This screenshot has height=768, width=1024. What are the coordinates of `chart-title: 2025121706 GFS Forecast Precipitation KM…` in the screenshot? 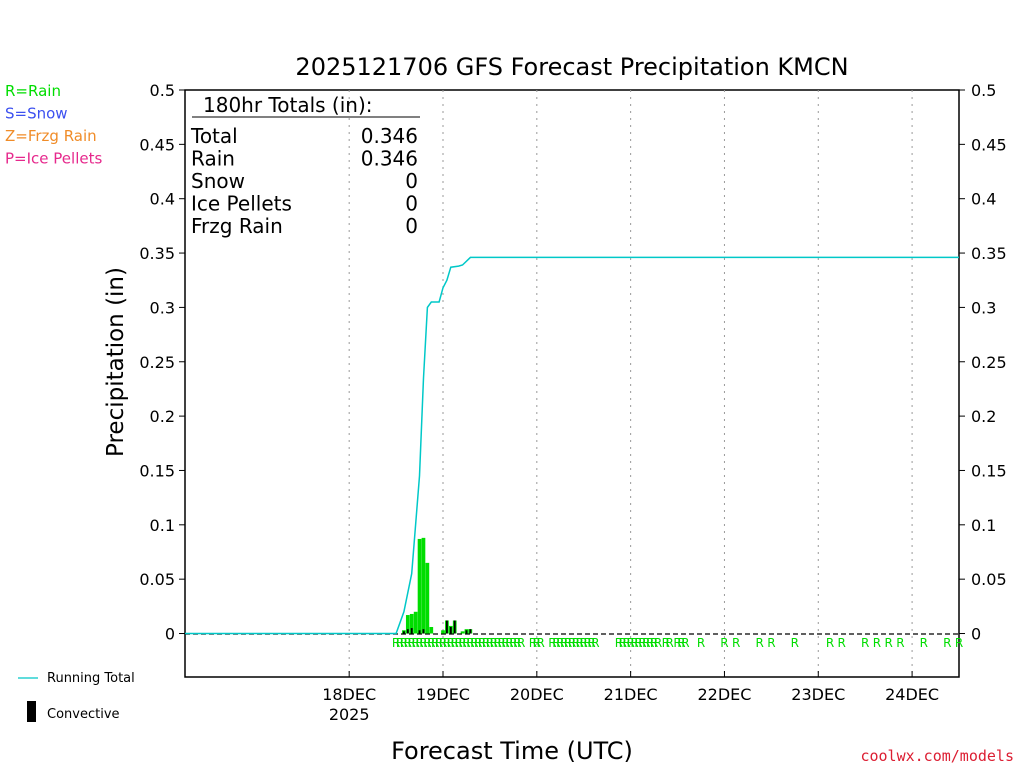 It's located at (571, 67).